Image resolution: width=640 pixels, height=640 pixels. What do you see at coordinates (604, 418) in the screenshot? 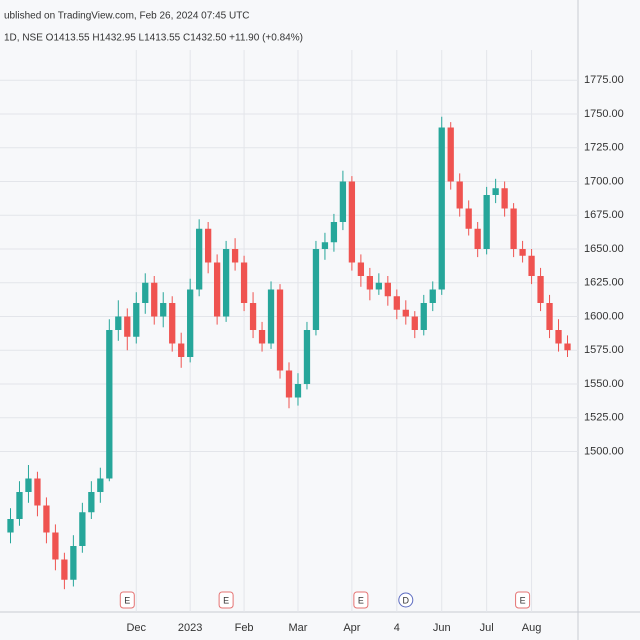
I see `y-tick-label: 1525.00` at bounding box center [604, 418].